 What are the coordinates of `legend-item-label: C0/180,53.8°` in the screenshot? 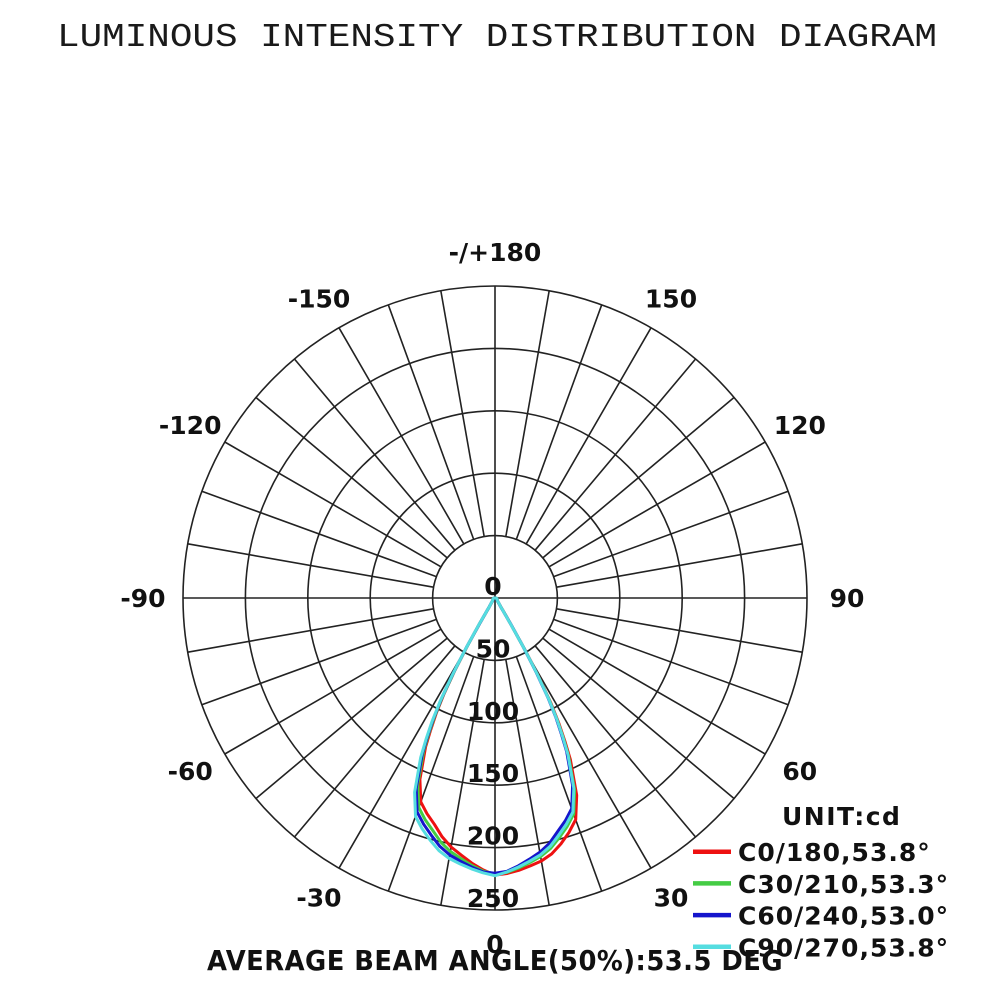 It's located at (834, 852).